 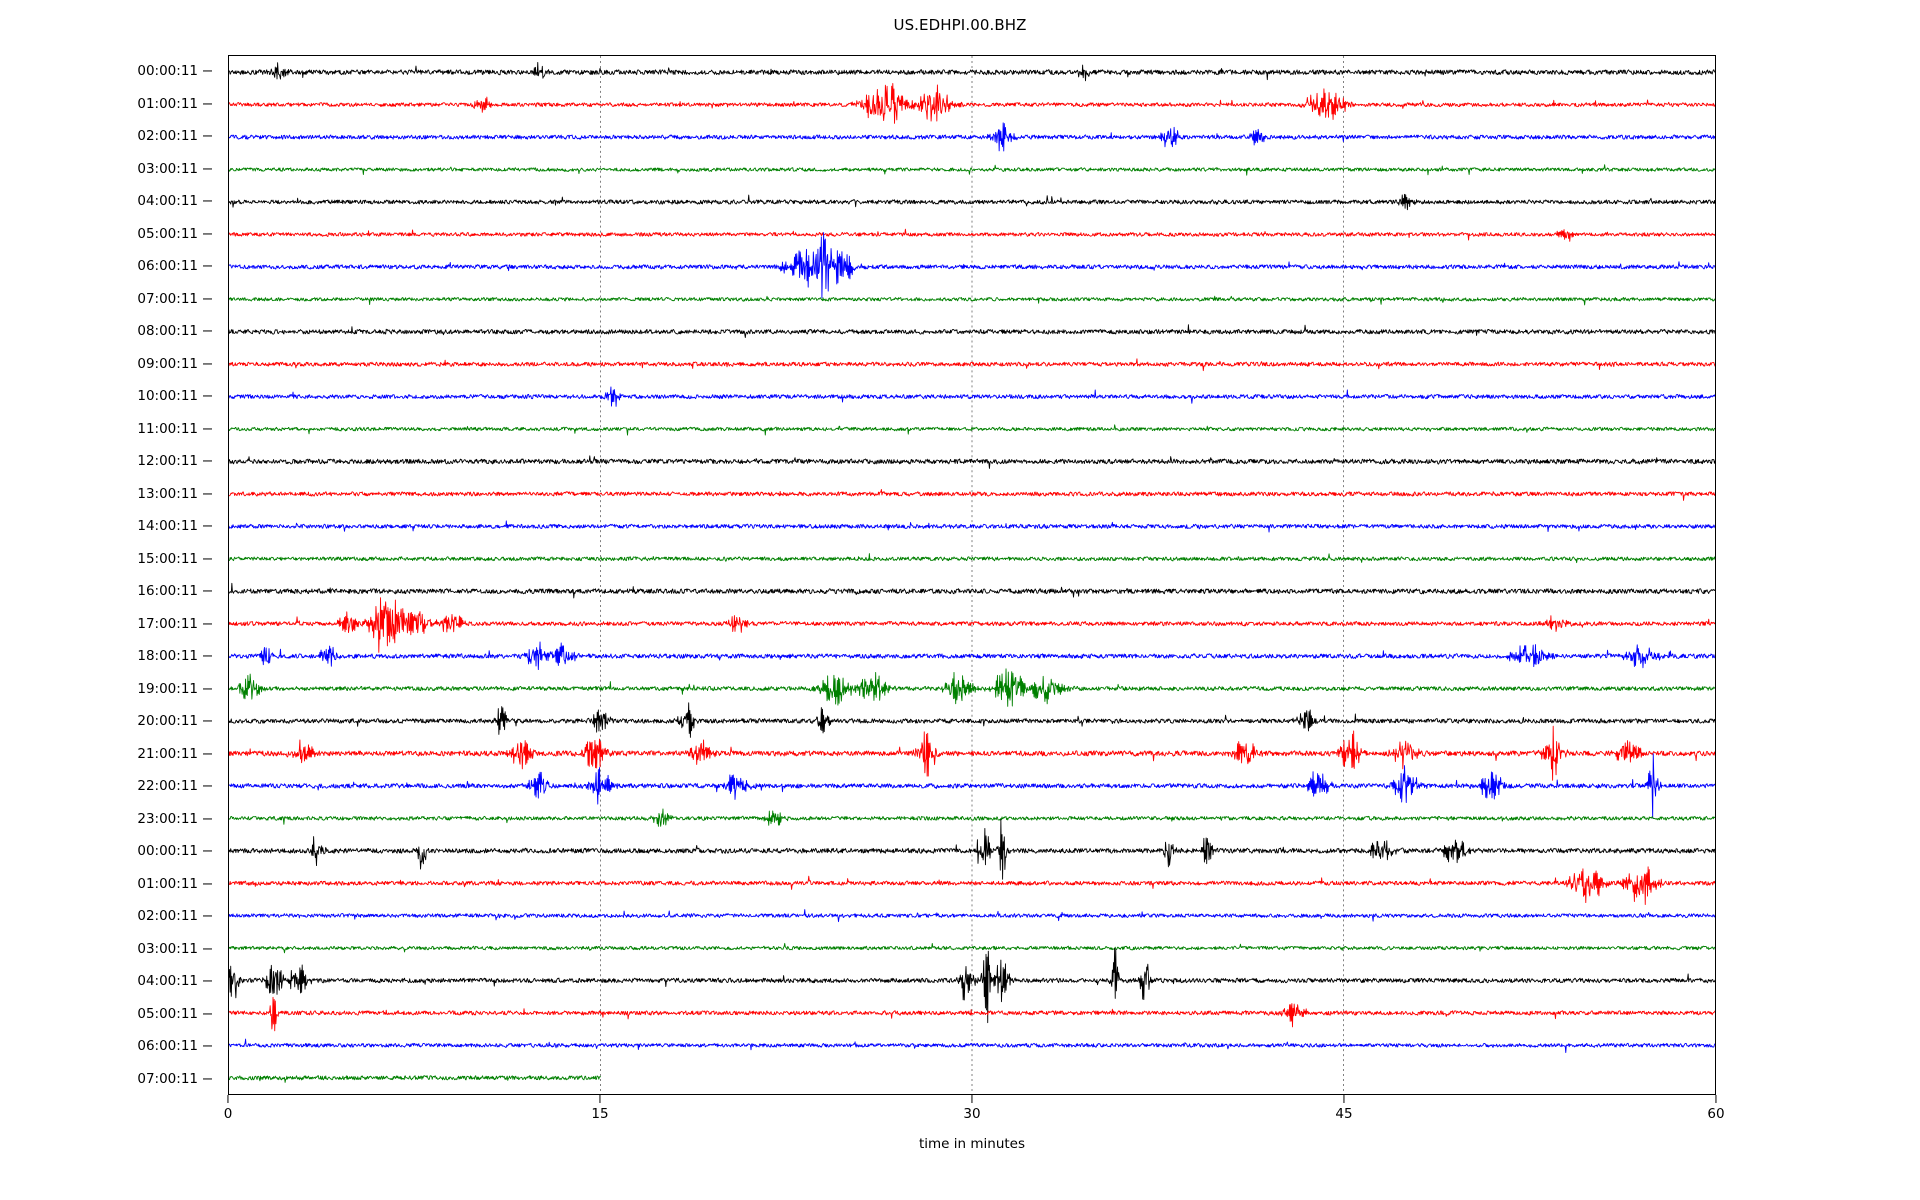 What do you see at coordinates (167, 818) in the screenshot?
I see `y-tick-label: 23:00:11` at bounding box center [167, 818].